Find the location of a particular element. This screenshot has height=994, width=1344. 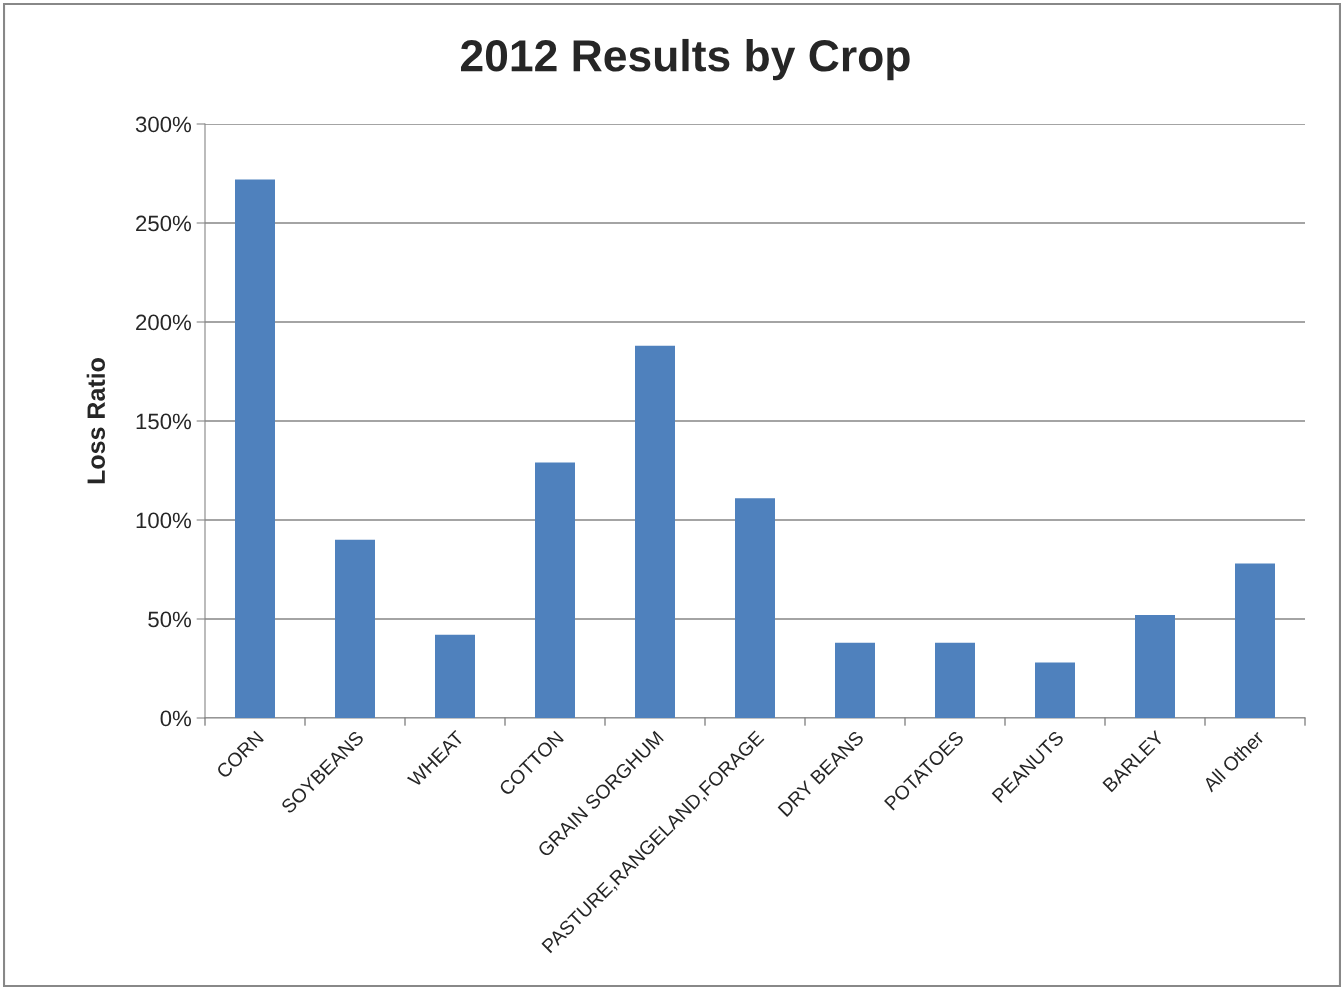

y-tick-label: 50% is located at coordinates (170, 619).